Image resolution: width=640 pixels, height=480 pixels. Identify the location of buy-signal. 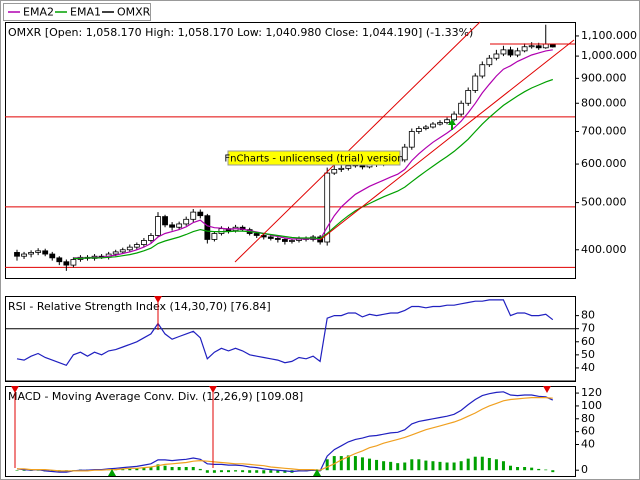
(452, 124).